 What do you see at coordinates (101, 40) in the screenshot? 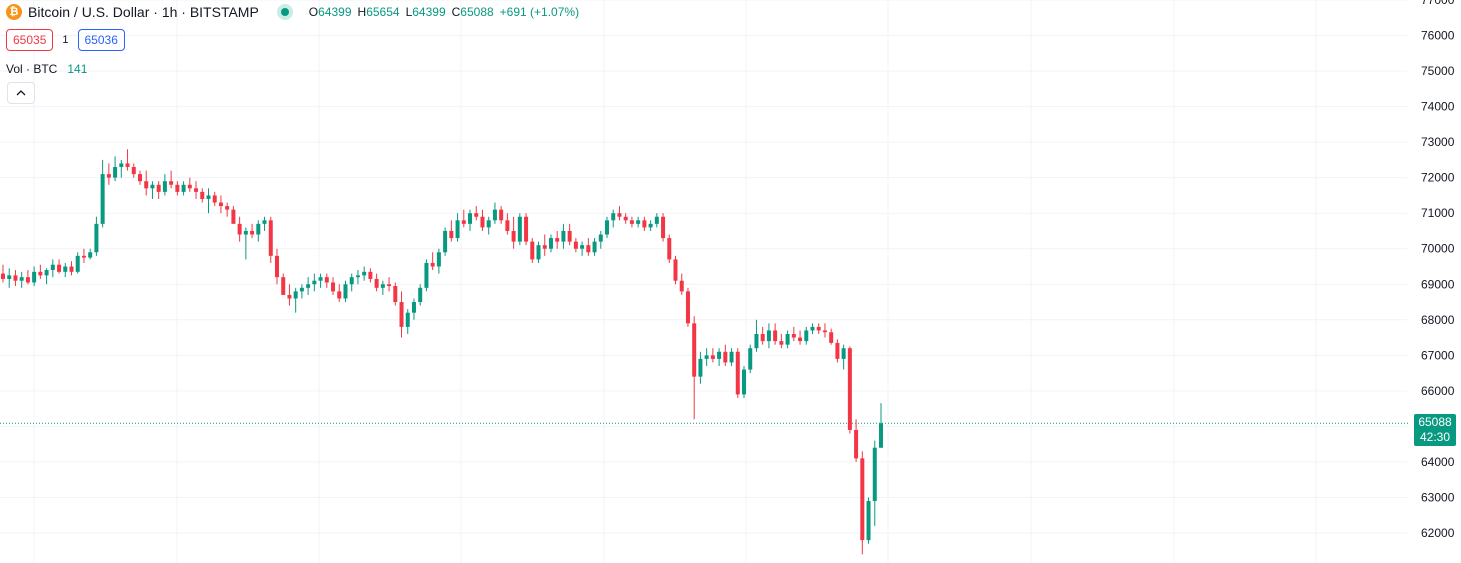
I see `buy-button: 65036` at bounding box center [101, 40].